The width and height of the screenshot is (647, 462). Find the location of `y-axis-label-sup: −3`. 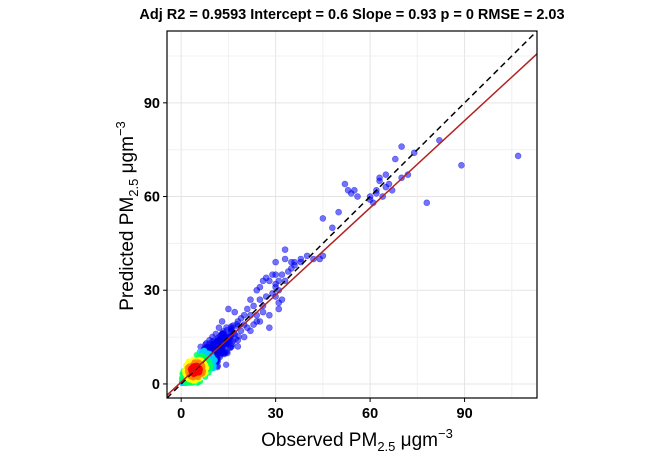

y-axis-label-sup: −3 is located at coordinates (120, 128).